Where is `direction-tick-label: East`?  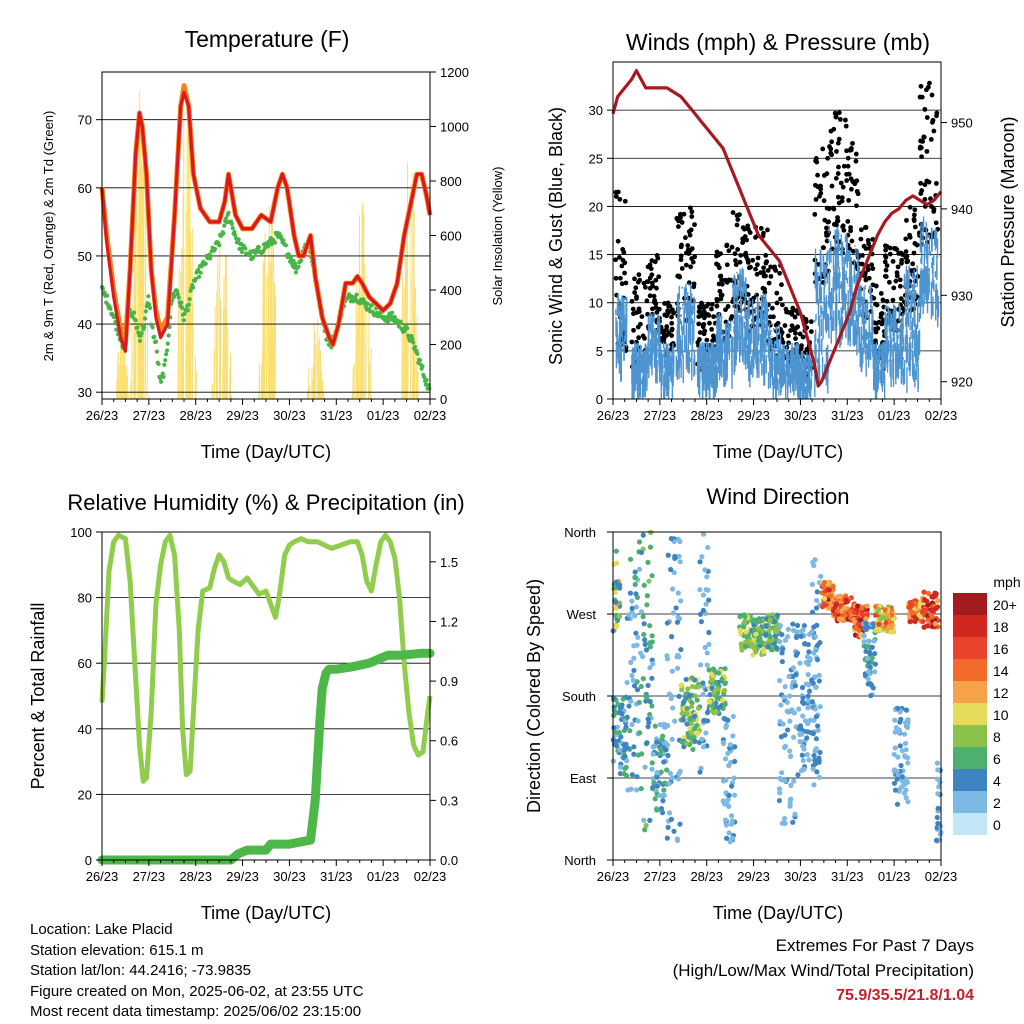 direction-tick-label: East is located at coordinates (583, 778).